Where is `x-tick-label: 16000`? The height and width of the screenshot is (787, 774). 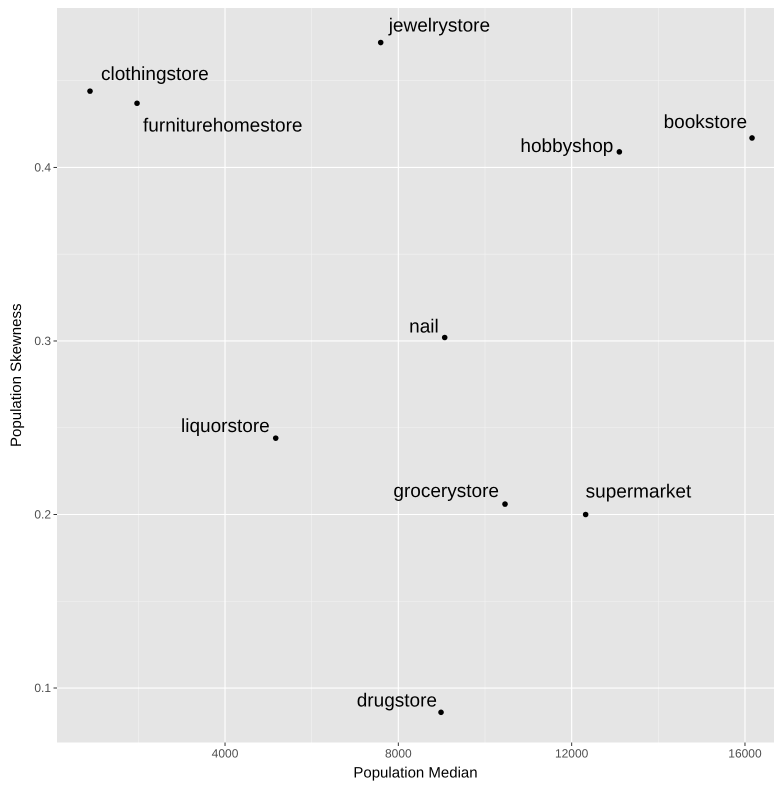
x-tick-label: 16000 is located at coordinates (745, 753).